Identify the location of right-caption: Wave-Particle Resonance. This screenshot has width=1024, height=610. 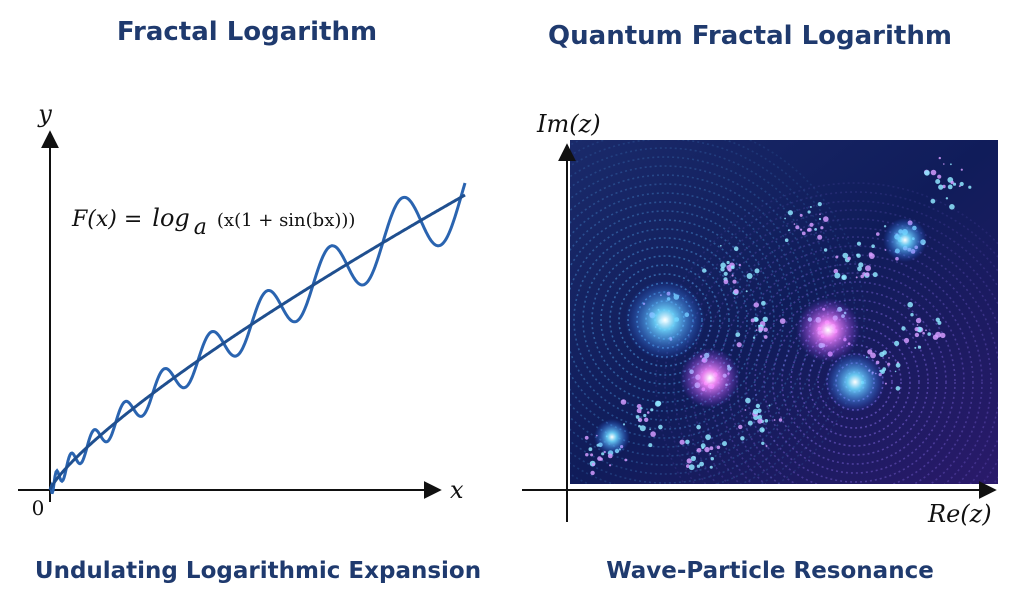
(770, 571).